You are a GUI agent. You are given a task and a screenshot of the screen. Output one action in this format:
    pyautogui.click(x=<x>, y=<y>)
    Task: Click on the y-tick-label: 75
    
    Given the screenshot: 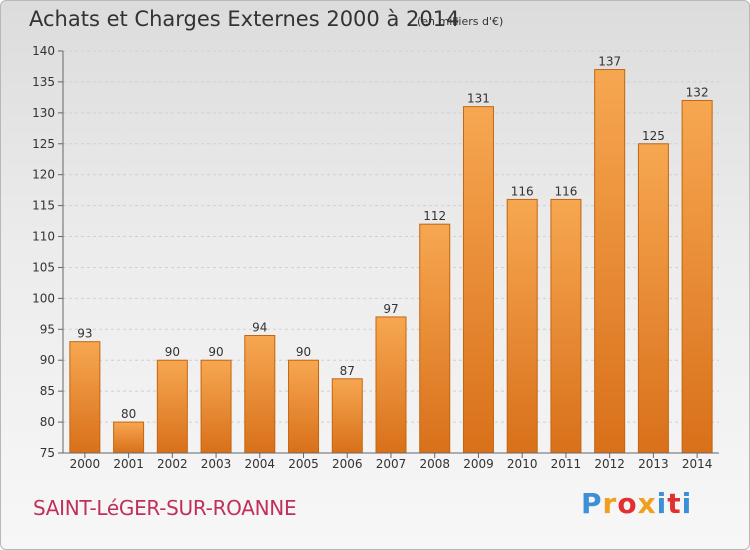 What is the action you would take?
    pyautogui.click(x=47, y=453)
    